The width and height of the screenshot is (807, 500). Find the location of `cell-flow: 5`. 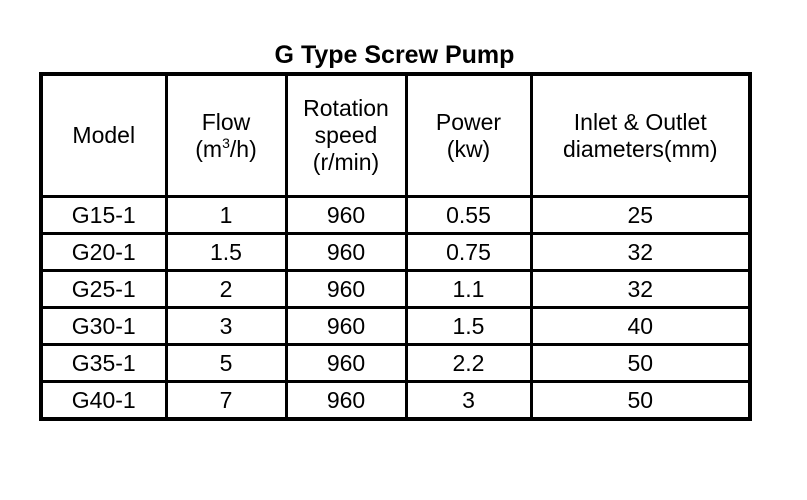

cell-flow: 5 is located at coordinates (226, 363).